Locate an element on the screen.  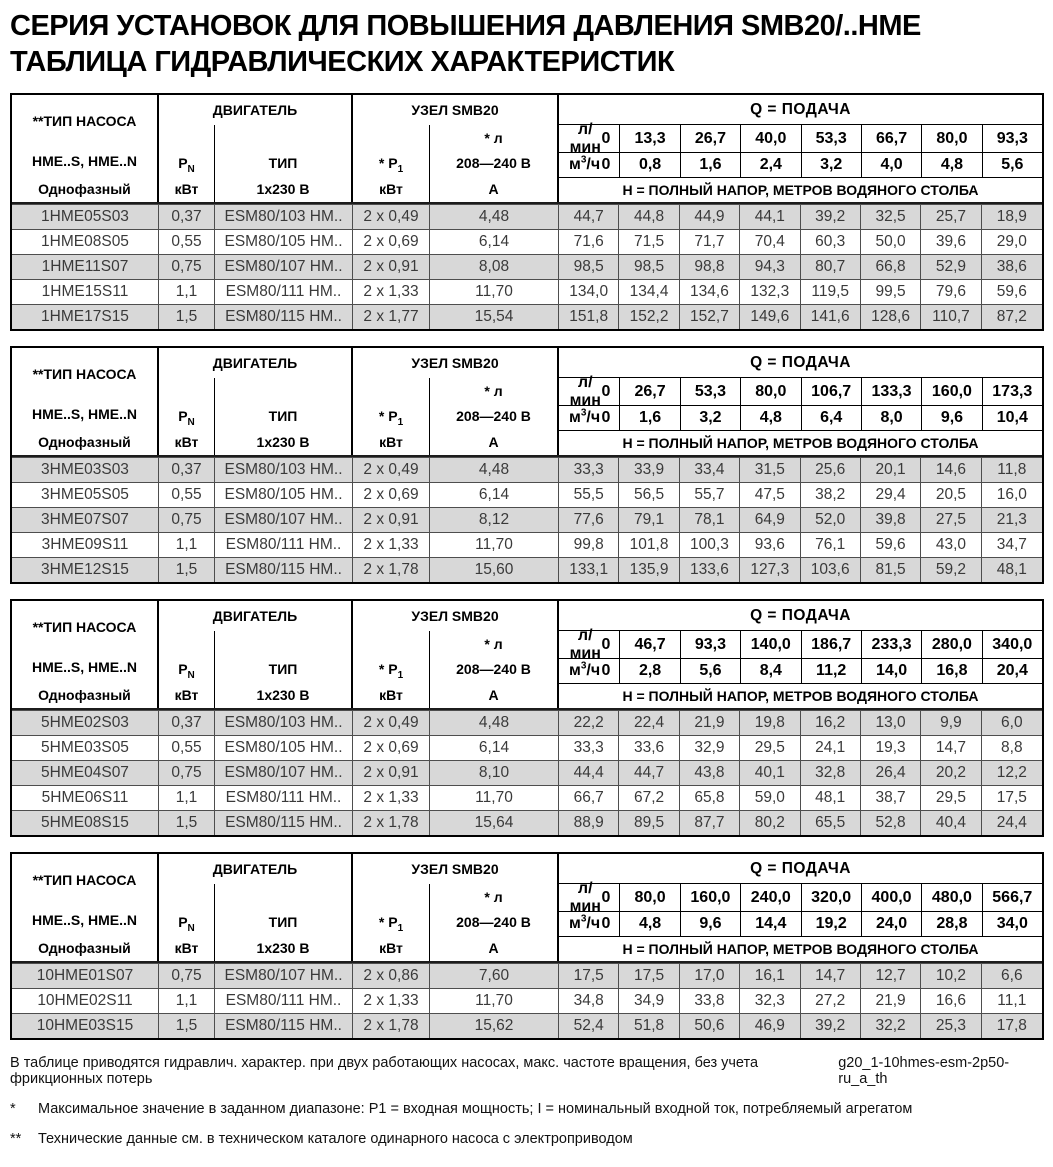
p1-value-cell: 2 x 0,49 is located at coordinates (391, 217).